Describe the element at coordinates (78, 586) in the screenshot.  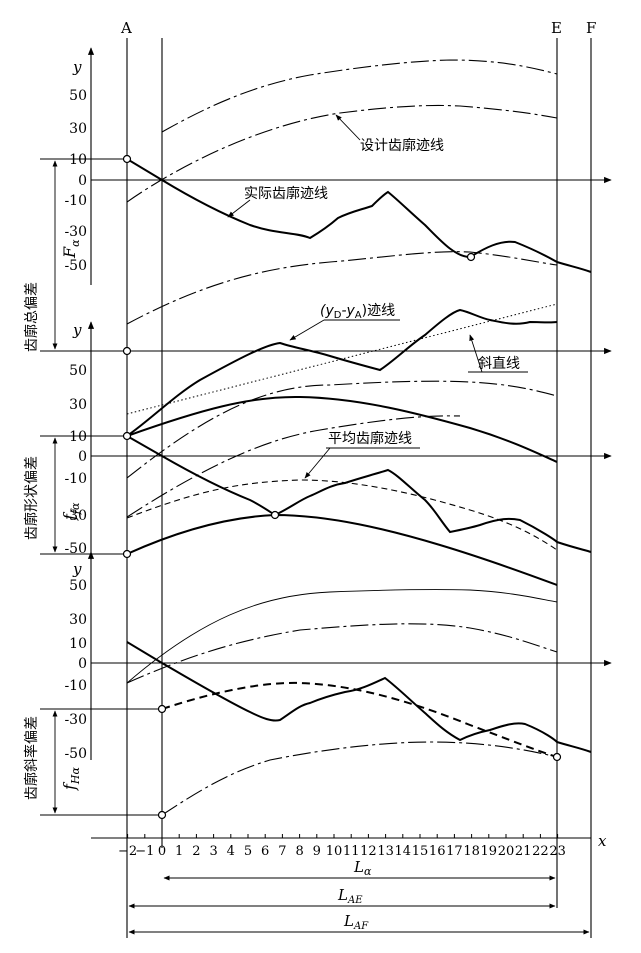
I see `panel3-tick: 50` at that location.